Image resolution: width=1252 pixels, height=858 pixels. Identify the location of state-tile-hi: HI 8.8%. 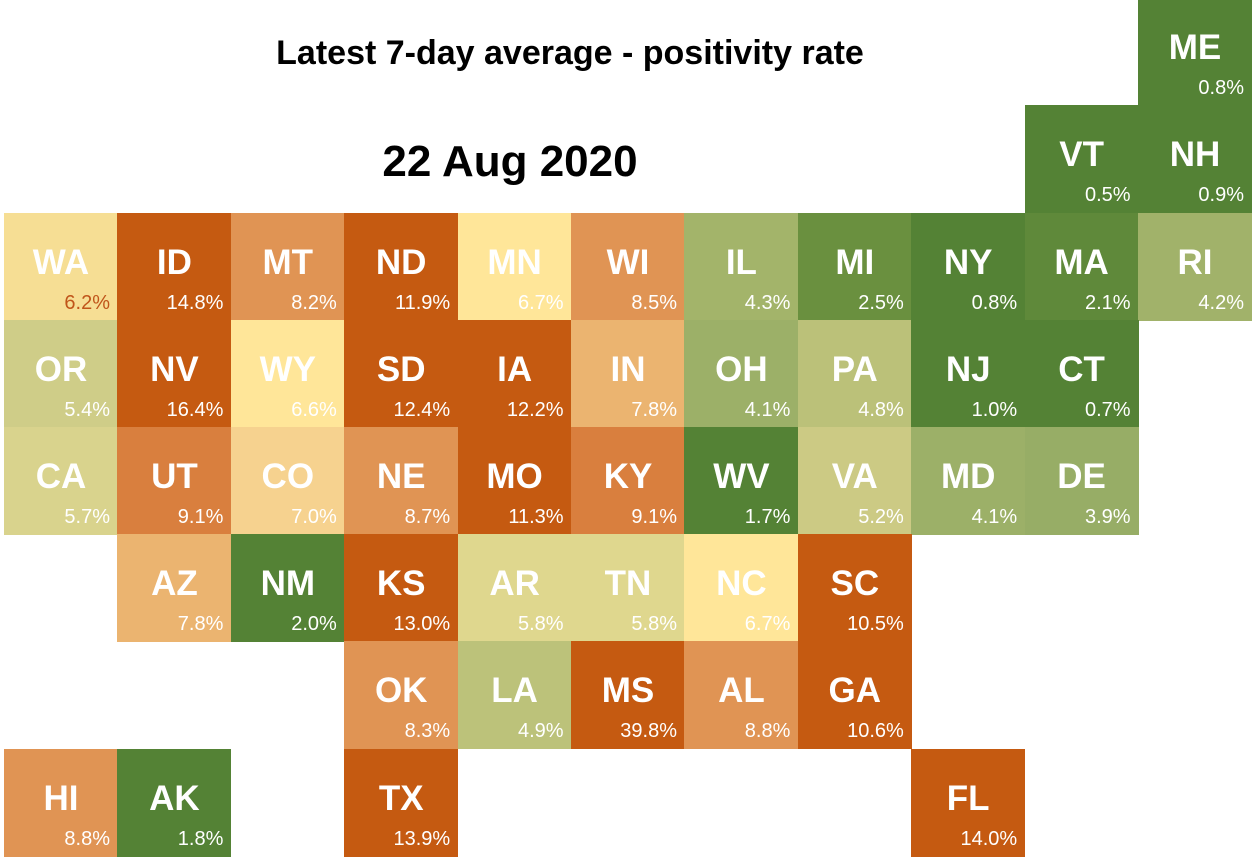
(61, 802).